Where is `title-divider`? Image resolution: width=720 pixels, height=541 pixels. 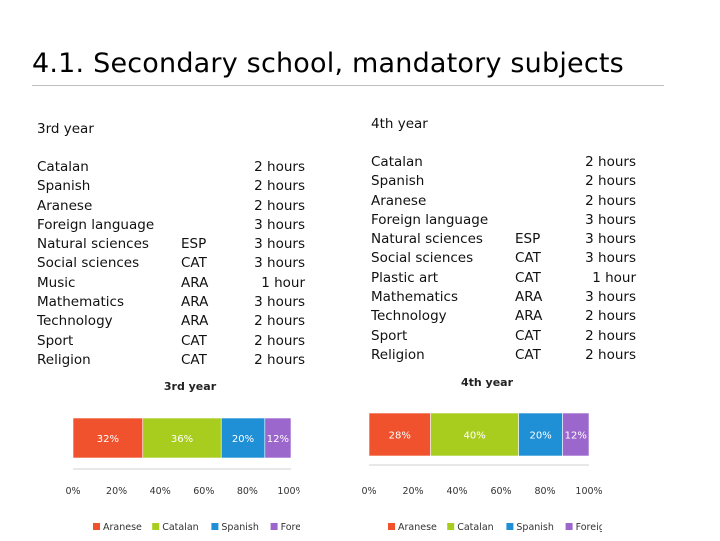 title-divider is located at coordinates (348, 85).